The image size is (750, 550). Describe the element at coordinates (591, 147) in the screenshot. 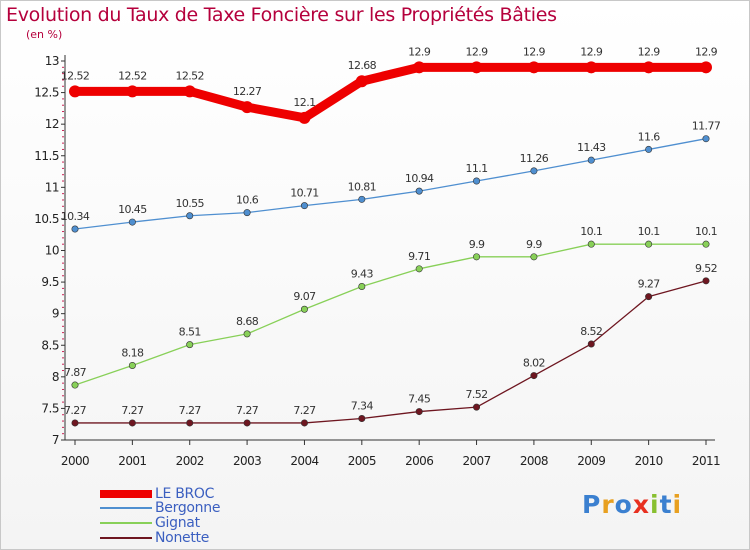

I see `data-label: 11.43` at that location.